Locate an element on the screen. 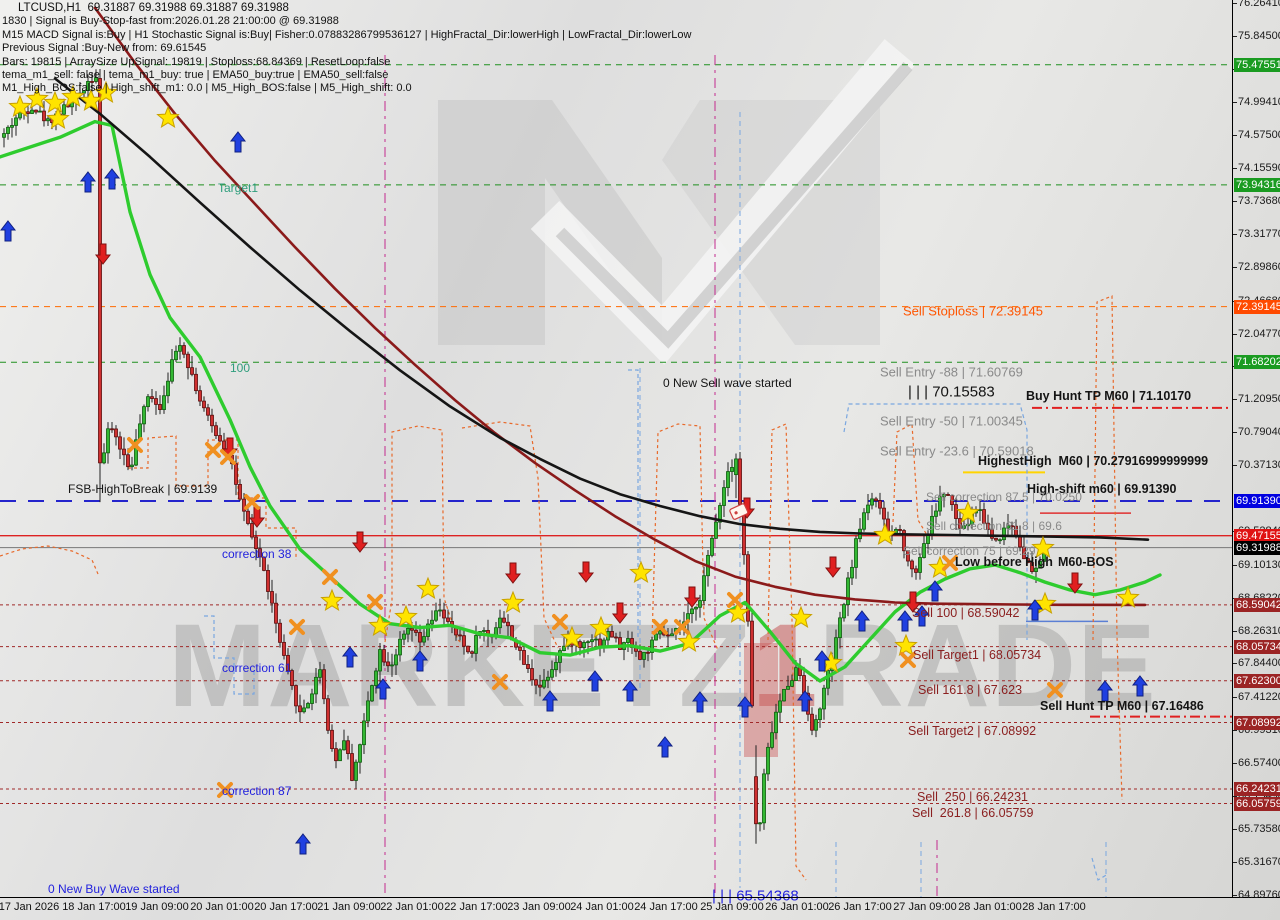 This screenshot has width=1280, height=920. price-tick-label: 72.89860 is located at coordinates (1259, 266).